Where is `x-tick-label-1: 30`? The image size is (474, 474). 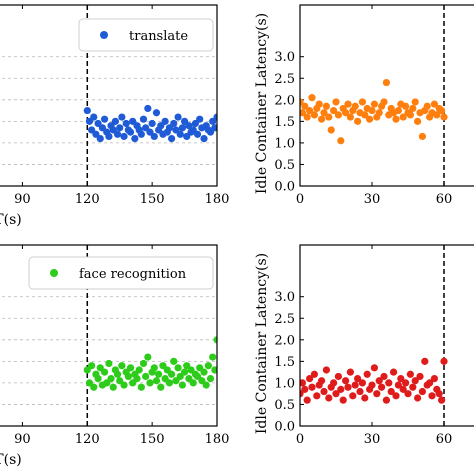
x-tick-label-1: 30 is located at coordinates (372, 199).